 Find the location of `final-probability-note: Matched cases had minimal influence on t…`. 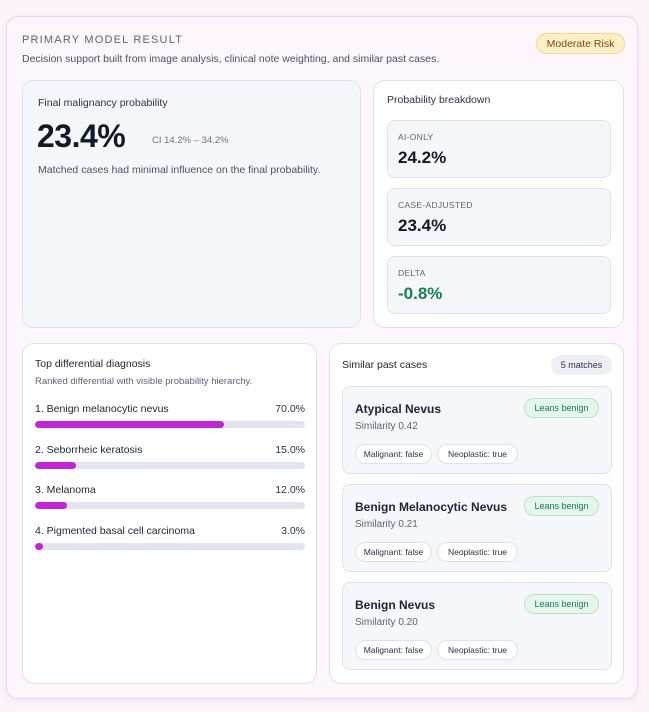

final-probability-note: Matched cases had minimal influence on t… is located at coordinates (179, 170).